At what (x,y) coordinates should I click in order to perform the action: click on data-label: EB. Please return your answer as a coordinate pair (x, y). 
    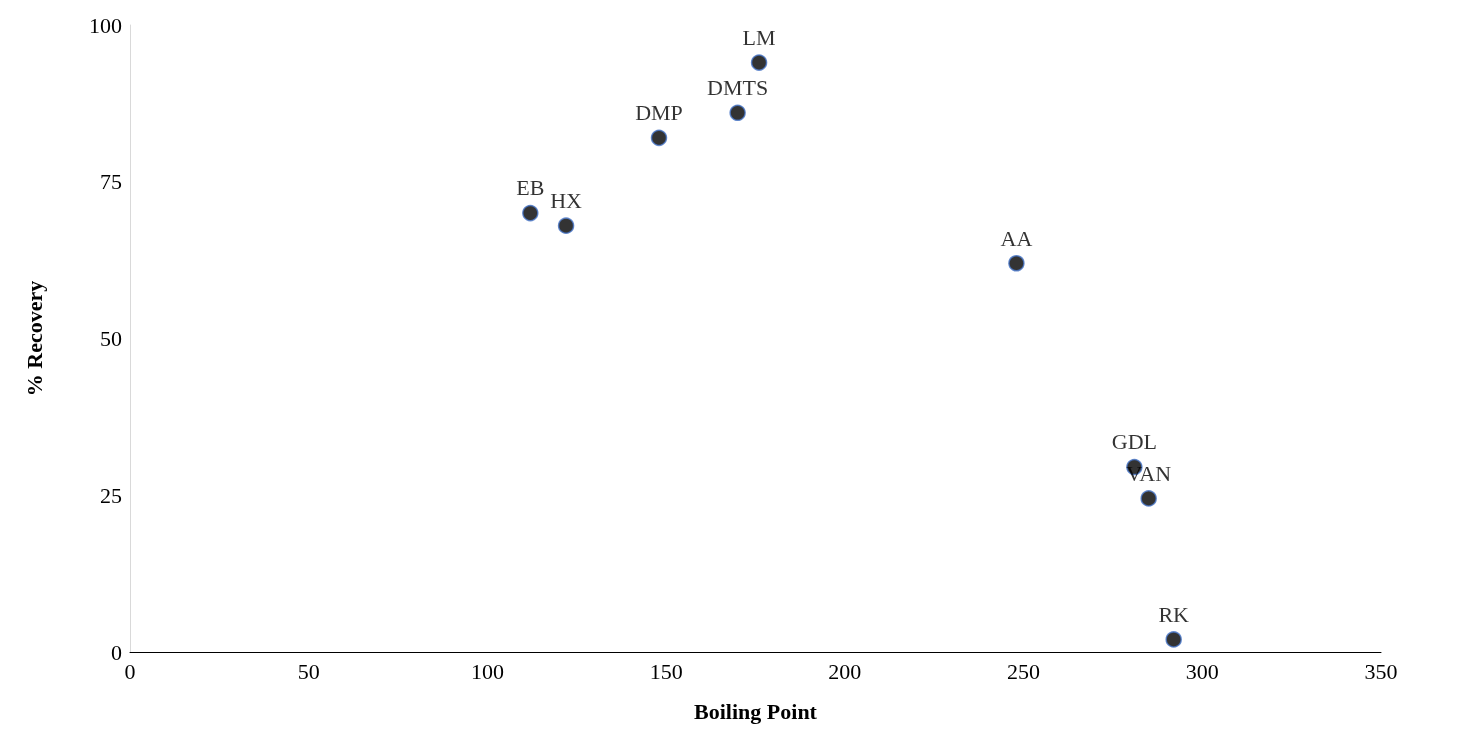
    Looking at the image, I should click on (530, 188).